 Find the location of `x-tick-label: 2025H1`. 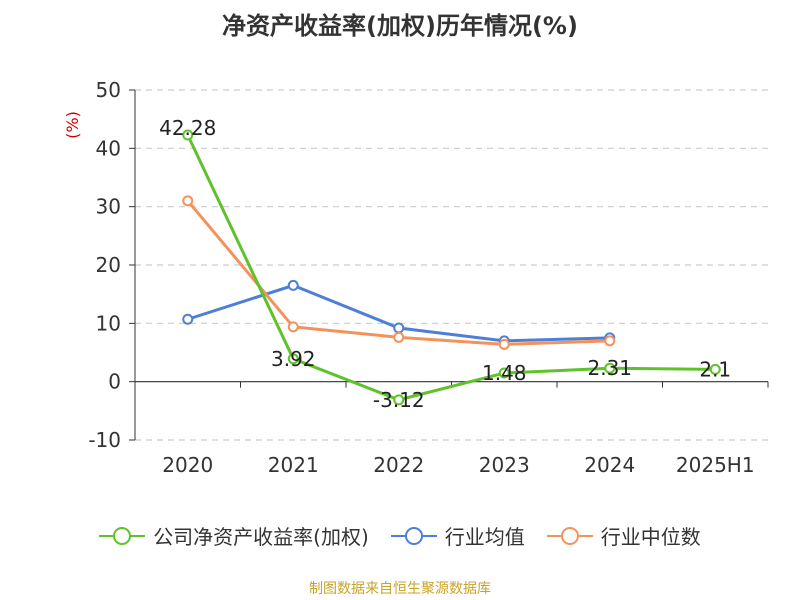

x-tick-label: 2025H1 is located at coordinates (715, 465).